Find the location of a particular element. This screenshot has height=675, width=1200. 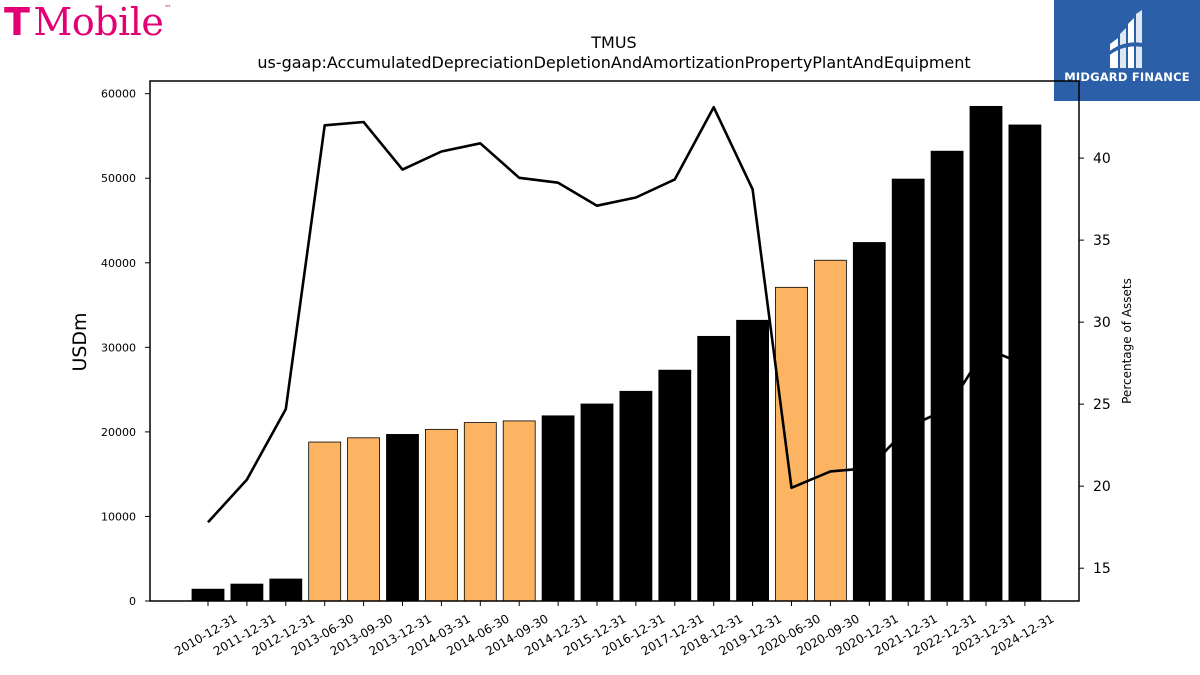

y-tick-label: 30000 is located at coordinates (118, 347).